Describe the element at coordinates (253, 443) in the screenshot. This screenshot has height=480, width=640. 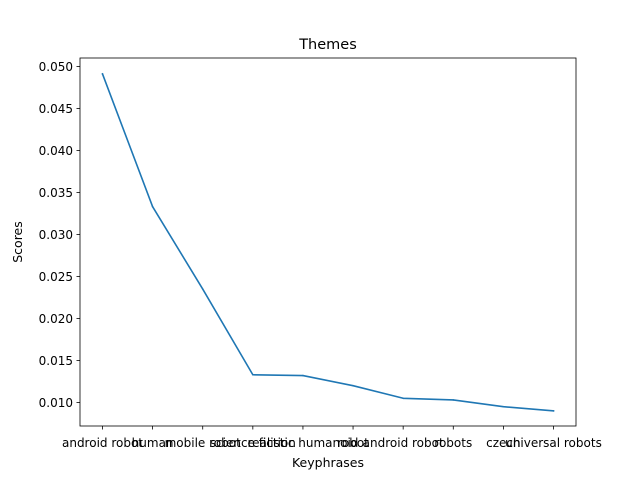
I see `x-tick-label: science fiction` at that location.